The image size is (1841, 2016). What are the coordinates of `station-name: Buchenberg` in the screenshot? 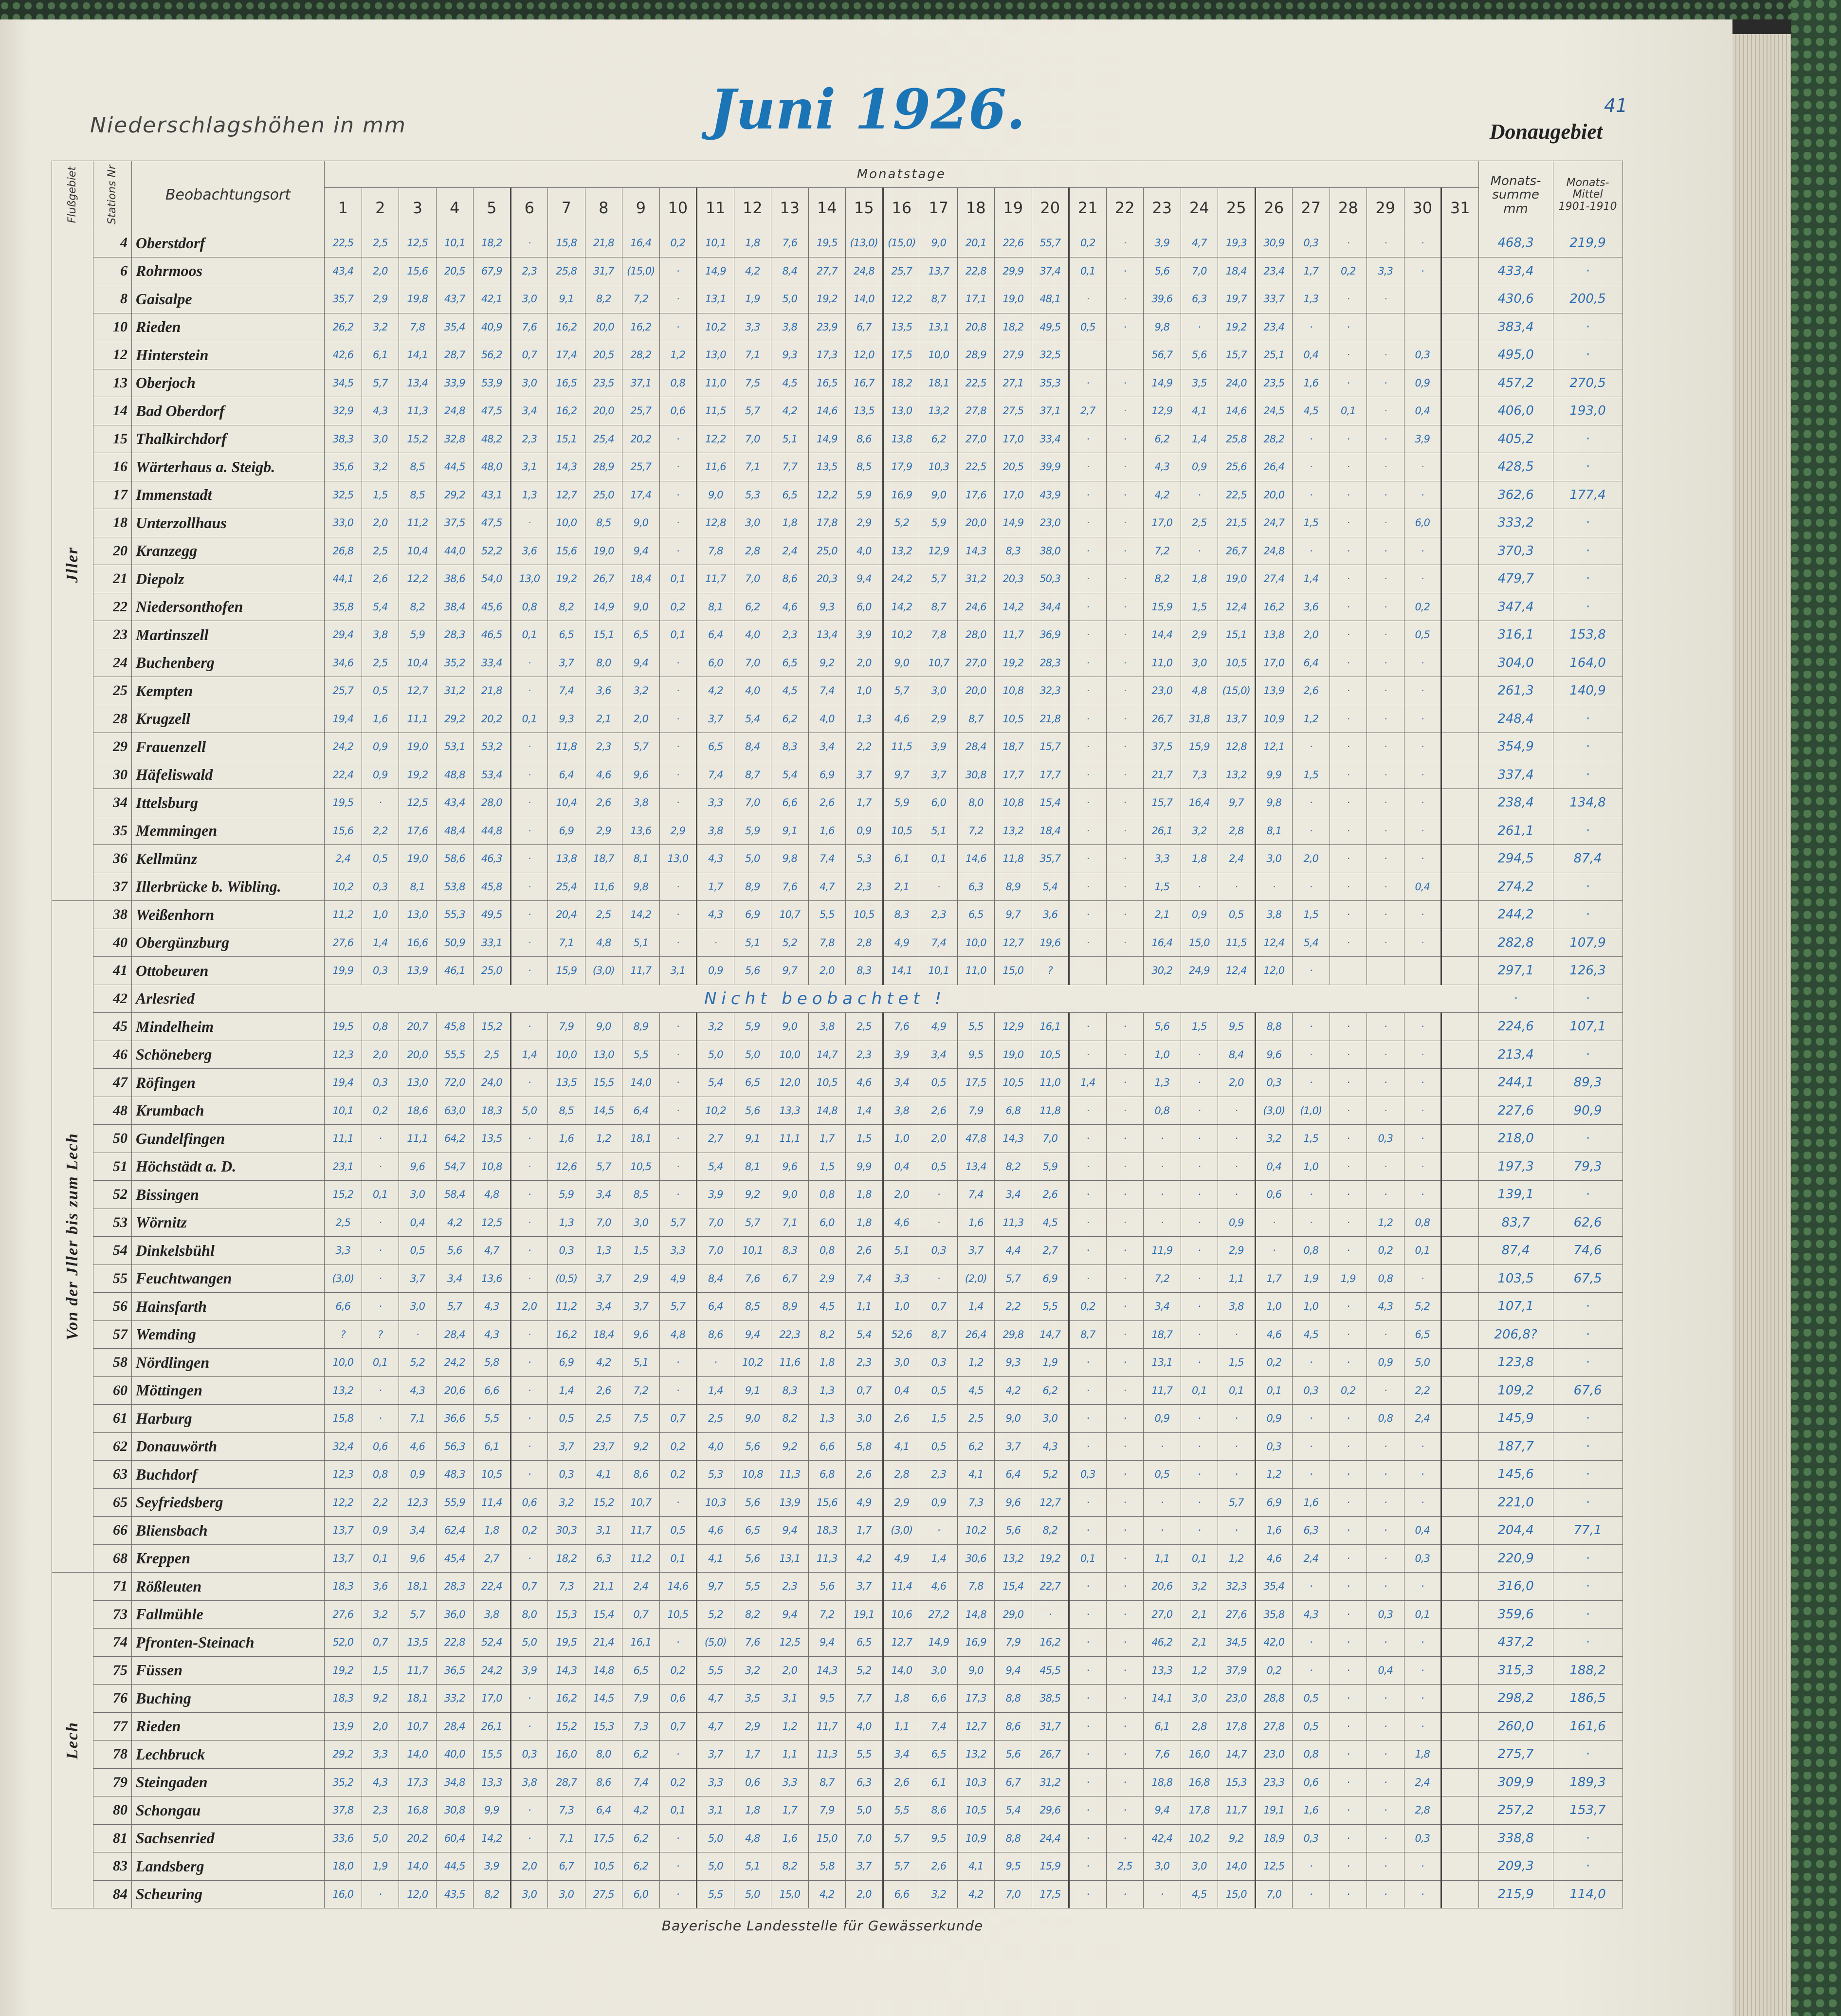 It's located at (228, 662).